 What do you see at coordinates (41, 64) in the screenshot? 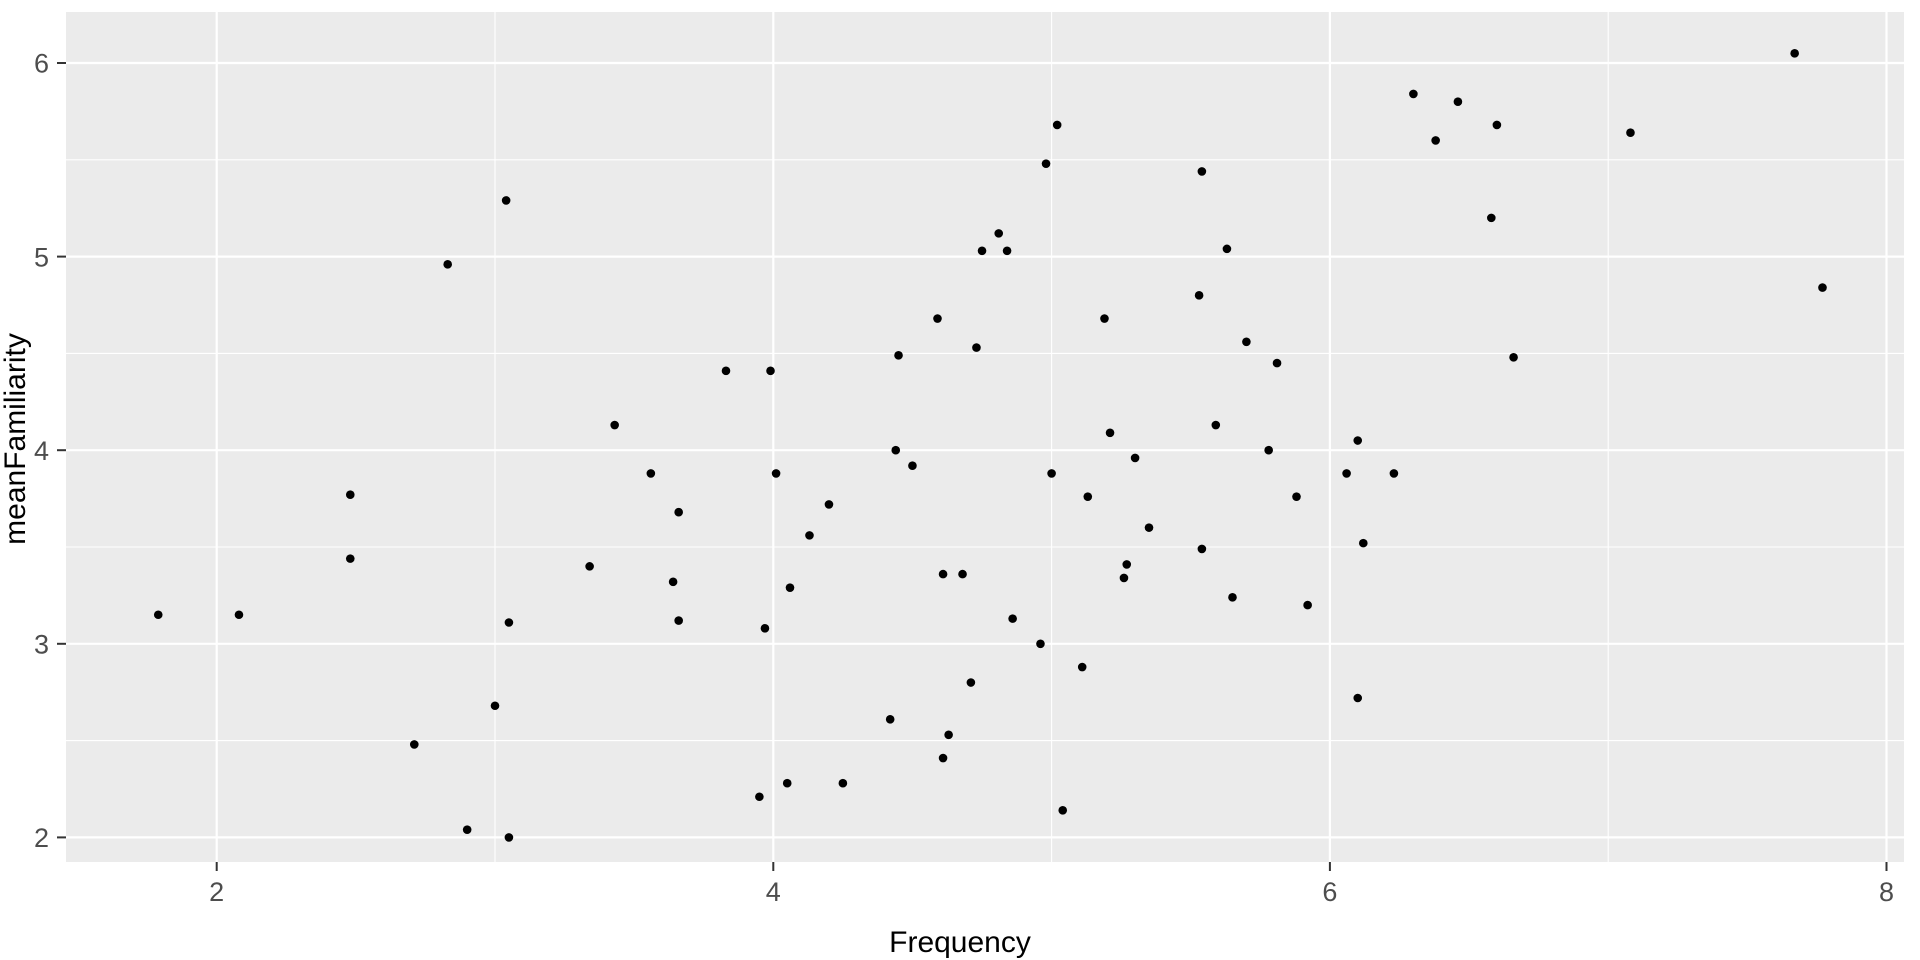
I see `y-tick-label: 6` at bounding box center [41, 64].